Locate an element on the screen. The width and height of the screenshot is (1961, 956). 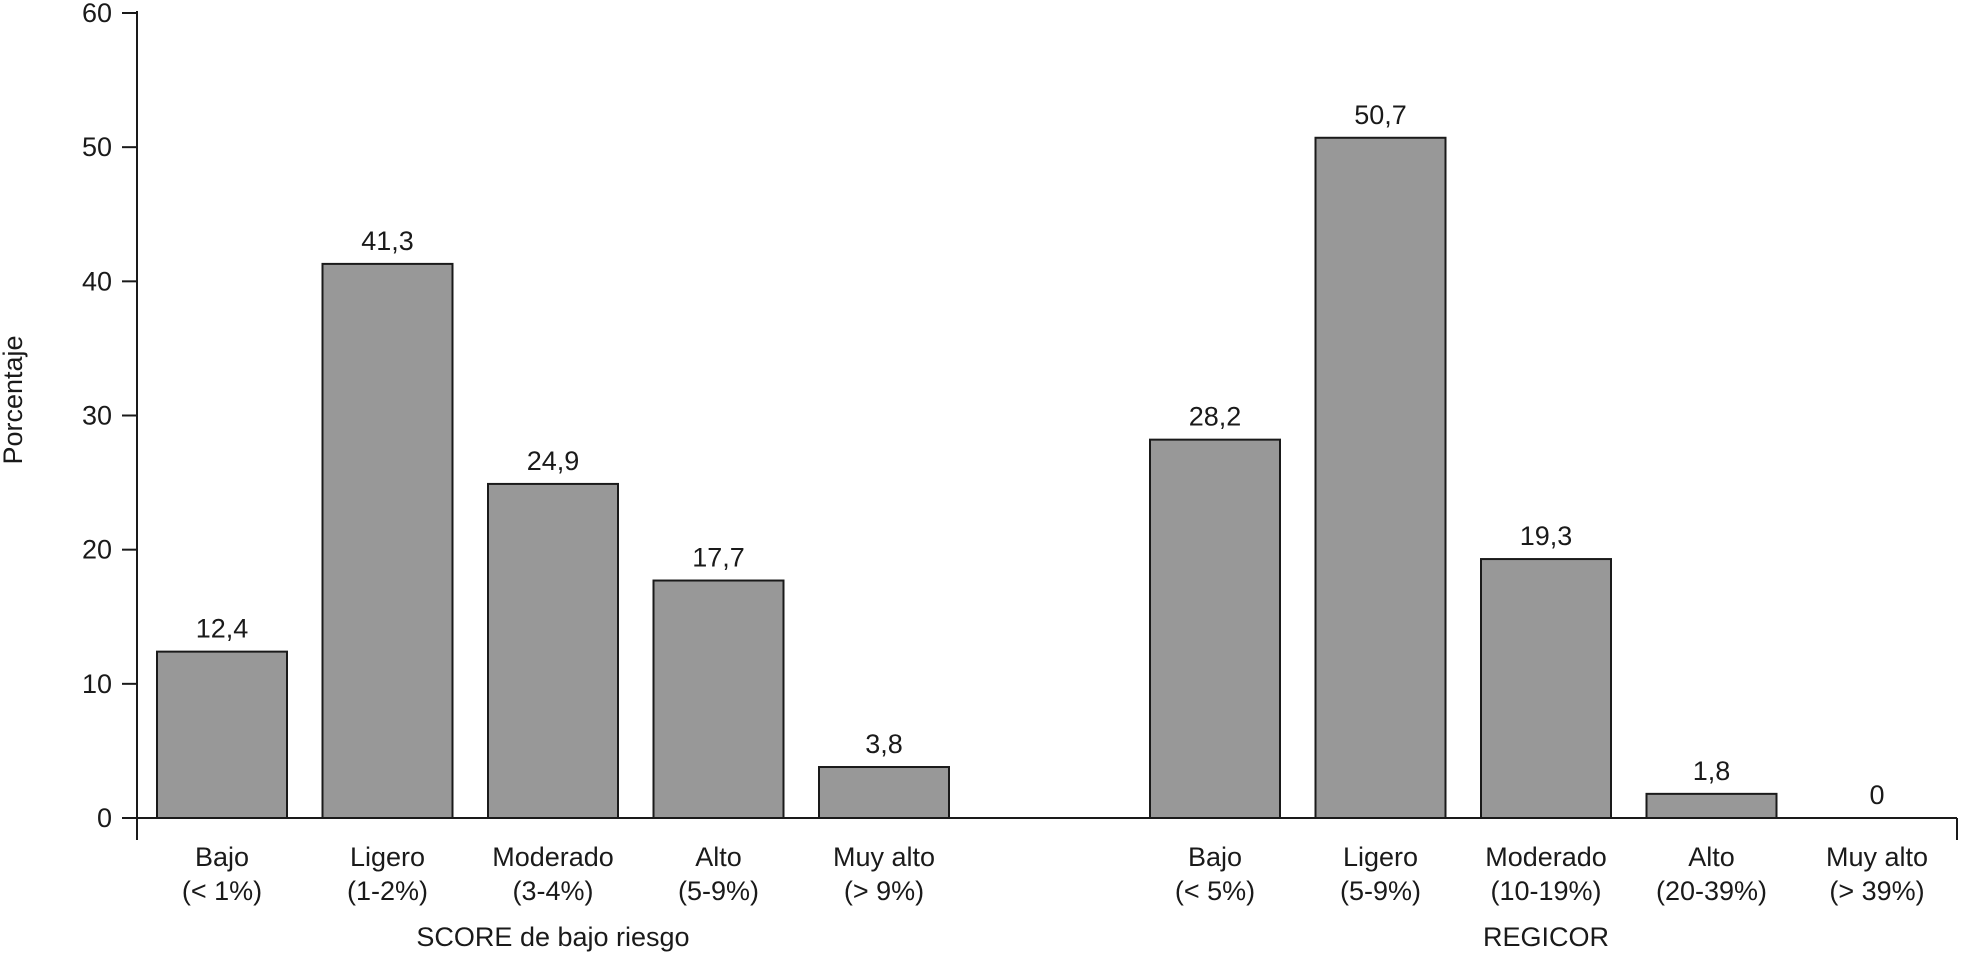
x-tick-sublabel: (10-19%) is located at coordinates (1545, 891).